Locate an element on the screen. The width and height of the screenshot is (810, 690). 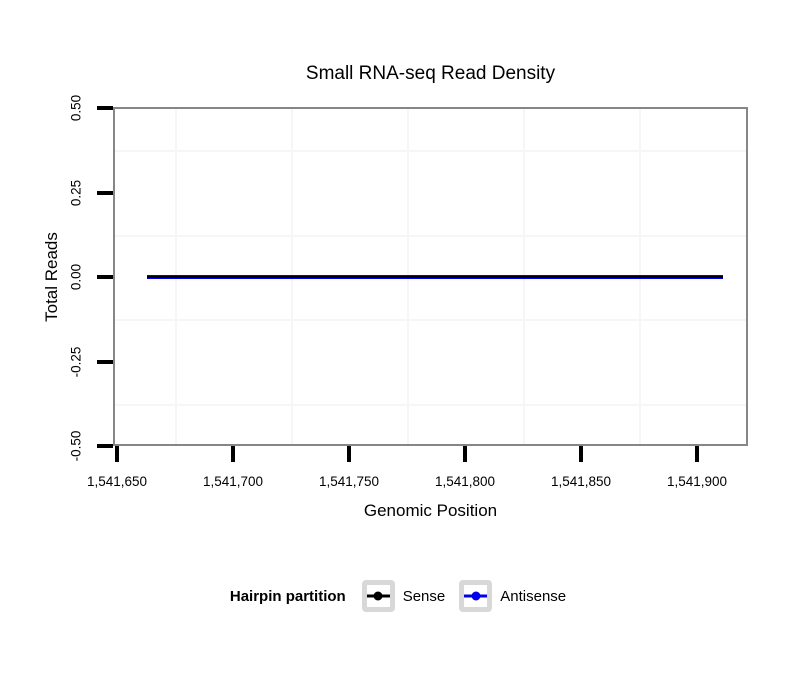
legend: Hairpin partition Sense Antisense is located at coordinates (405, 596).